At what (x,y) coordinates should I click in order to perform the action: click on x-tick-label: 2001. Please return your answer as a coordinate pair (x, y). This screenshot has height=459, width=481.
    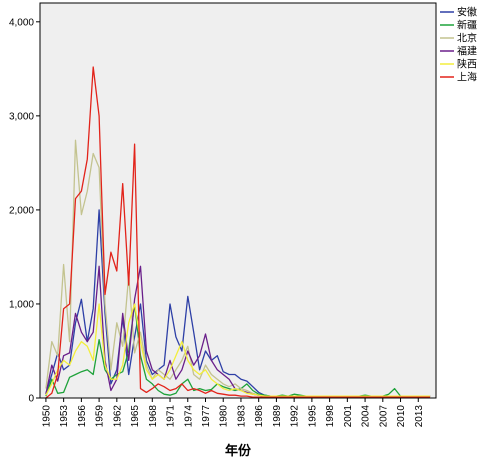
    Looking at the image, I should click on (348, 416).